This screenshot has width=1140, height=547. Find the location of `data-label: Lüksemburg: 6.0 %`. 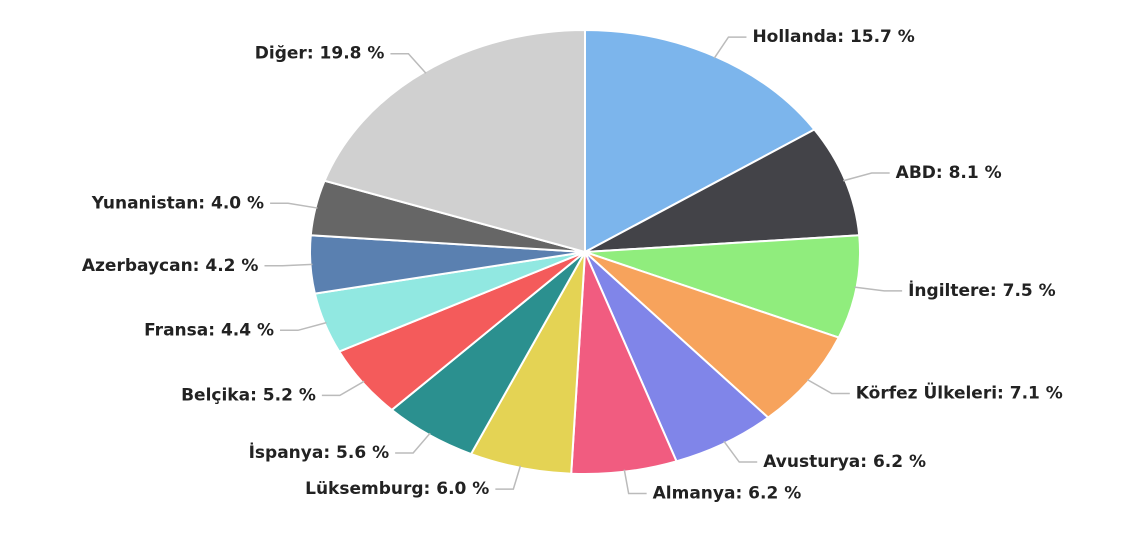

data-label: Lüksemburg: 6.0 % is located at coordinates (397, 489).